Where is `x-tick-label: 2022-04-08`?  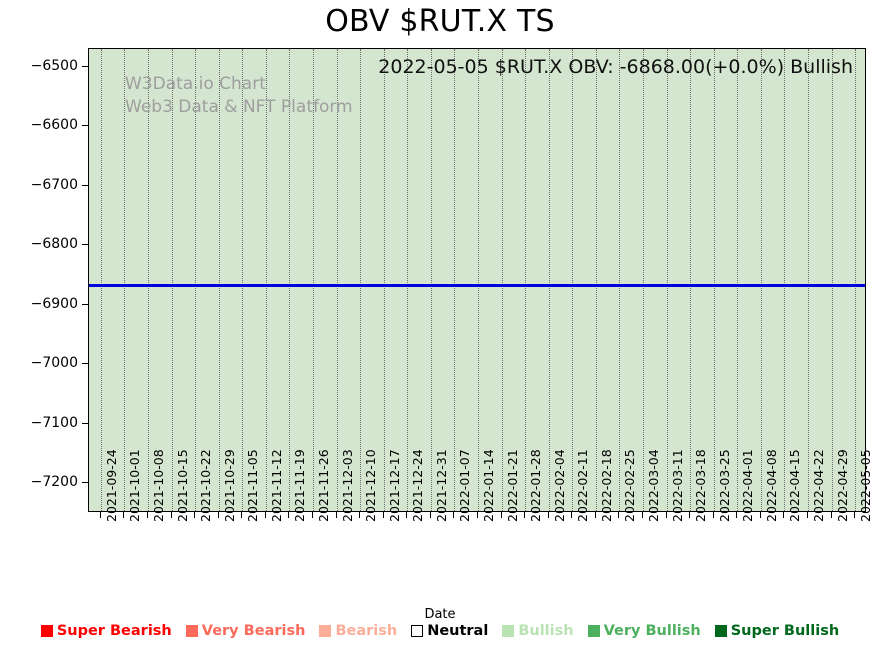 x-tick-label: 2022-04-08 is located at coordinates (771, 485).